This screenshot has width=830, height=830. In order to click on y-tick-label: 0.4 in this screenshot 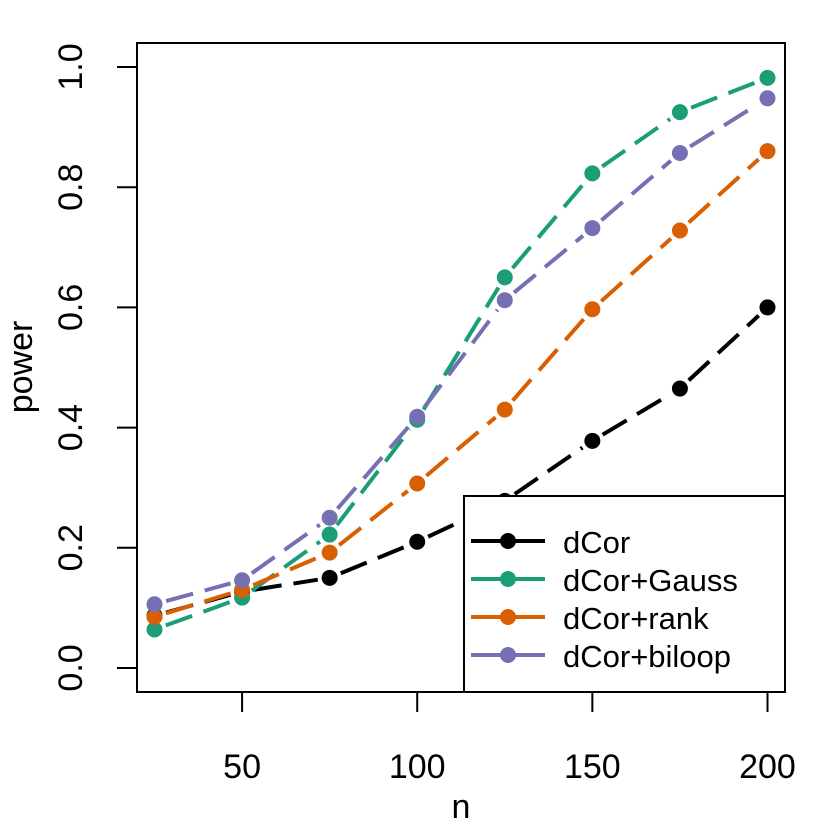, I will do `click(71, 427)`.